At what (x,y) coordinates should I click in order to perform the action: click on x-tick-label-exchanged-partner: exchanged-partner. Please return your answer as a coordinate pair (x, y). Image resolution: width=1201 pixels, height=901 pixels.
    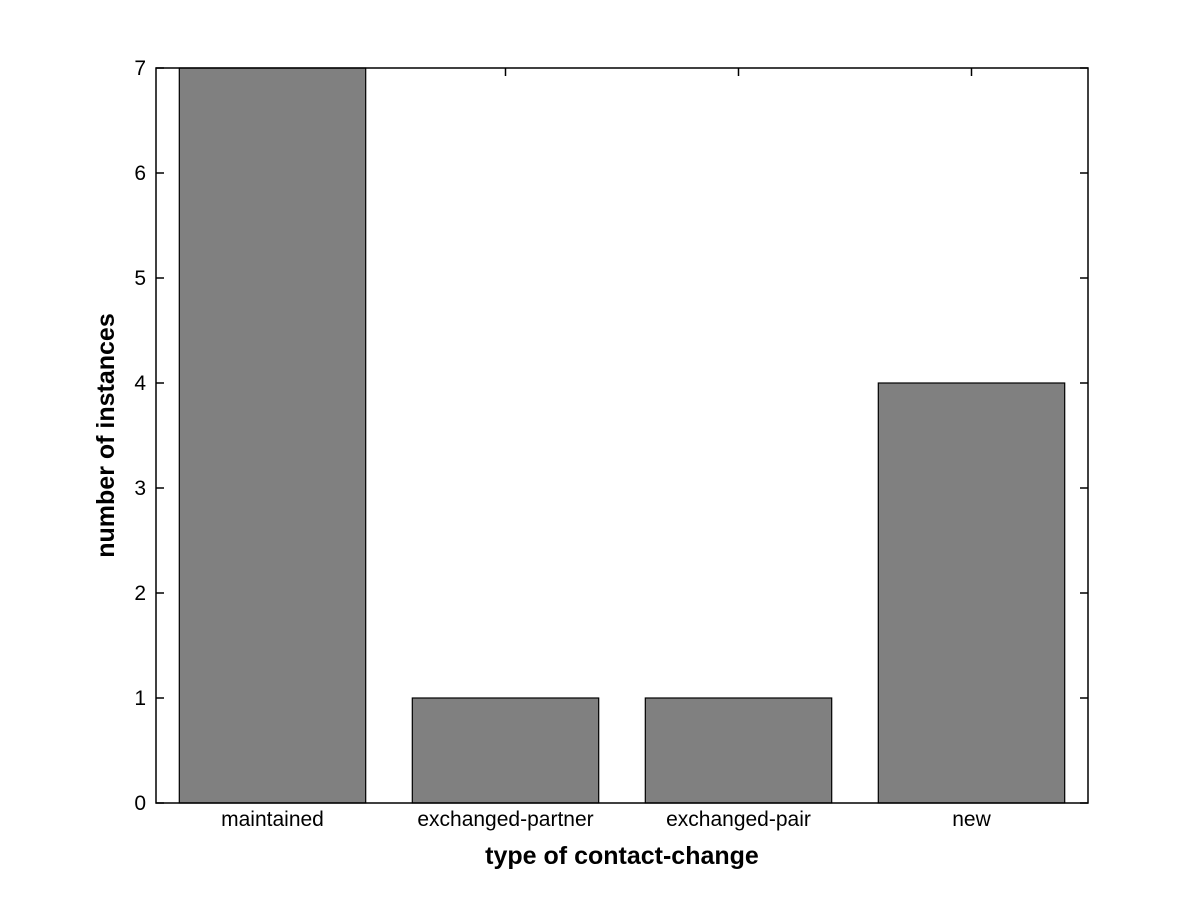
    Looking at the image, I should click on (505, 819).